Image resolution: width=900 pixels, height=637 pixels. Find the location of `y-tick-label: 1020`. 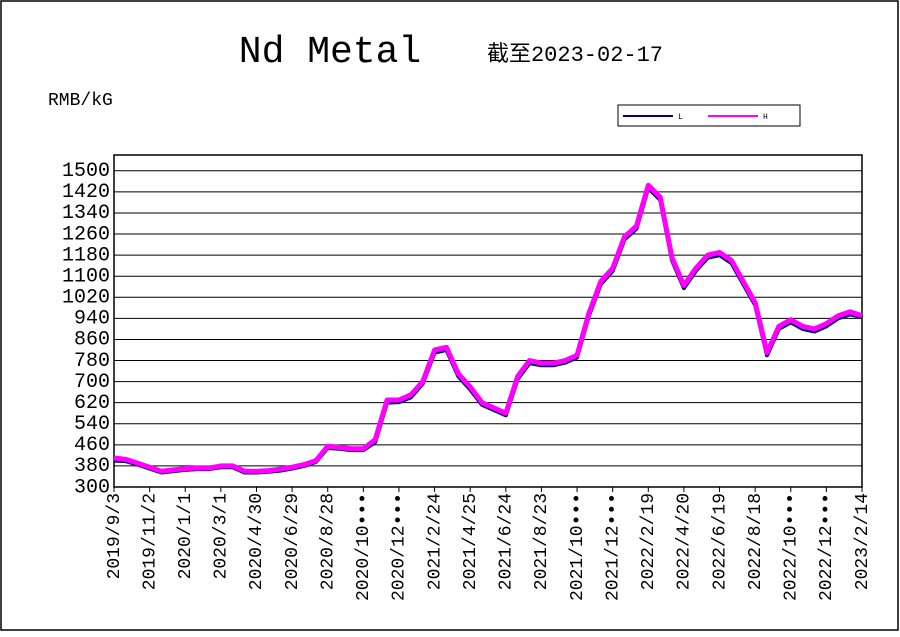

y-tick-label: 1020 is located at coordinates (86, 298).